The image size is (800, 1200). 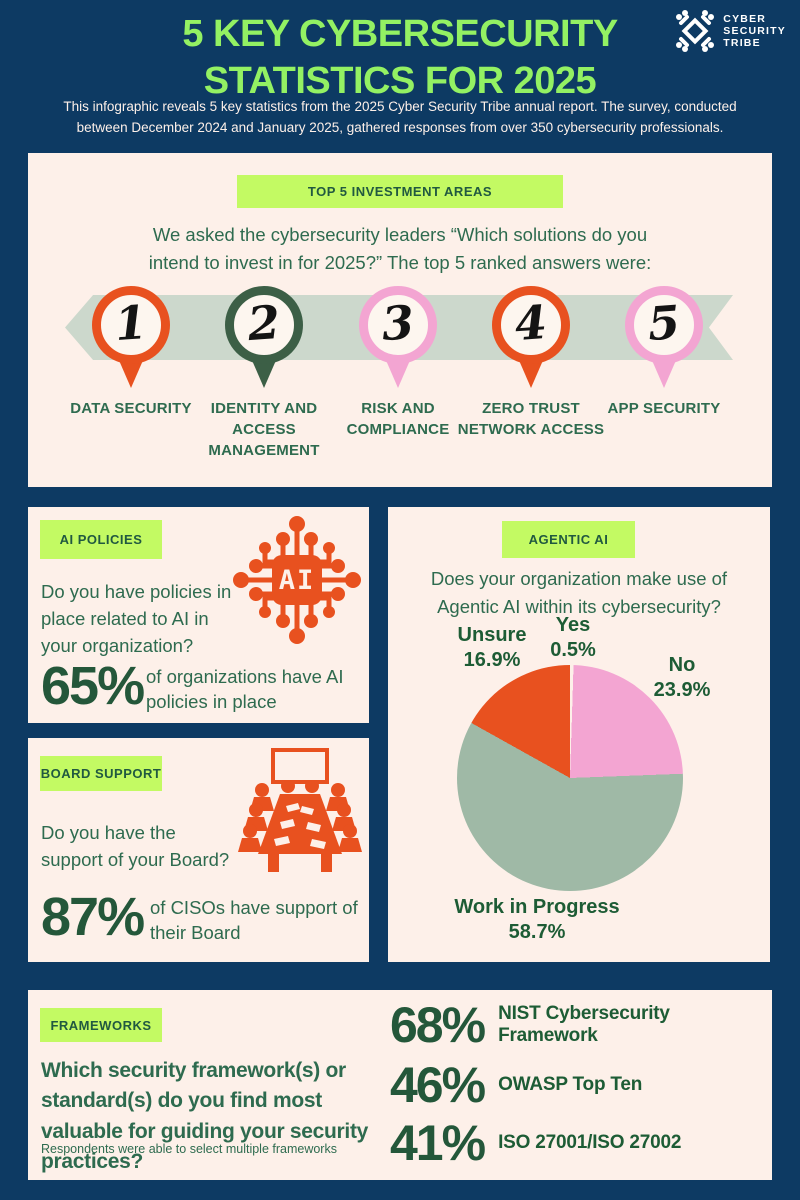 I want to click on pie-label-no-name: No, so click(x=682, y=665).